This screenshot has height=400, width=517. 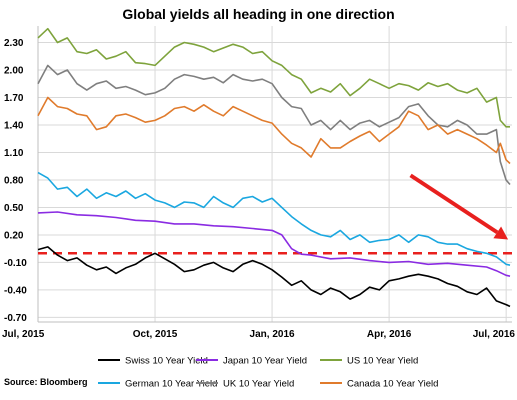 I want to click on y-tick-label: 1.10, so click(x=14, y=153).